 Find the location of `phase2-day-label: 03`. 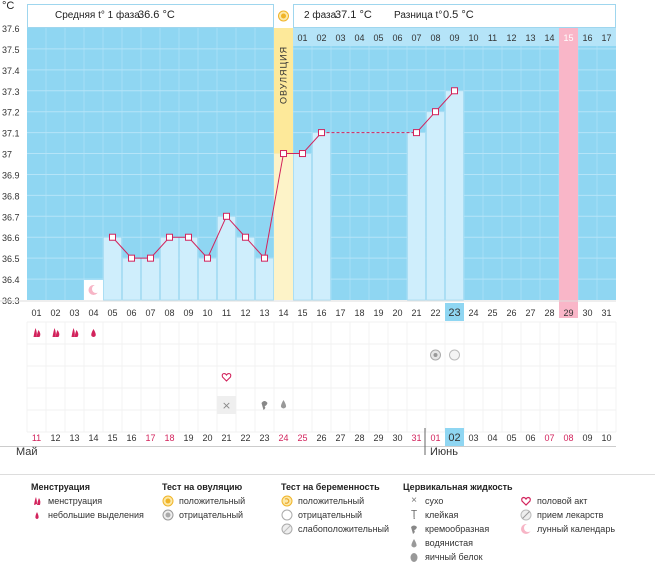

phase2-day-label: 03 is located at coordinates (340, 38).